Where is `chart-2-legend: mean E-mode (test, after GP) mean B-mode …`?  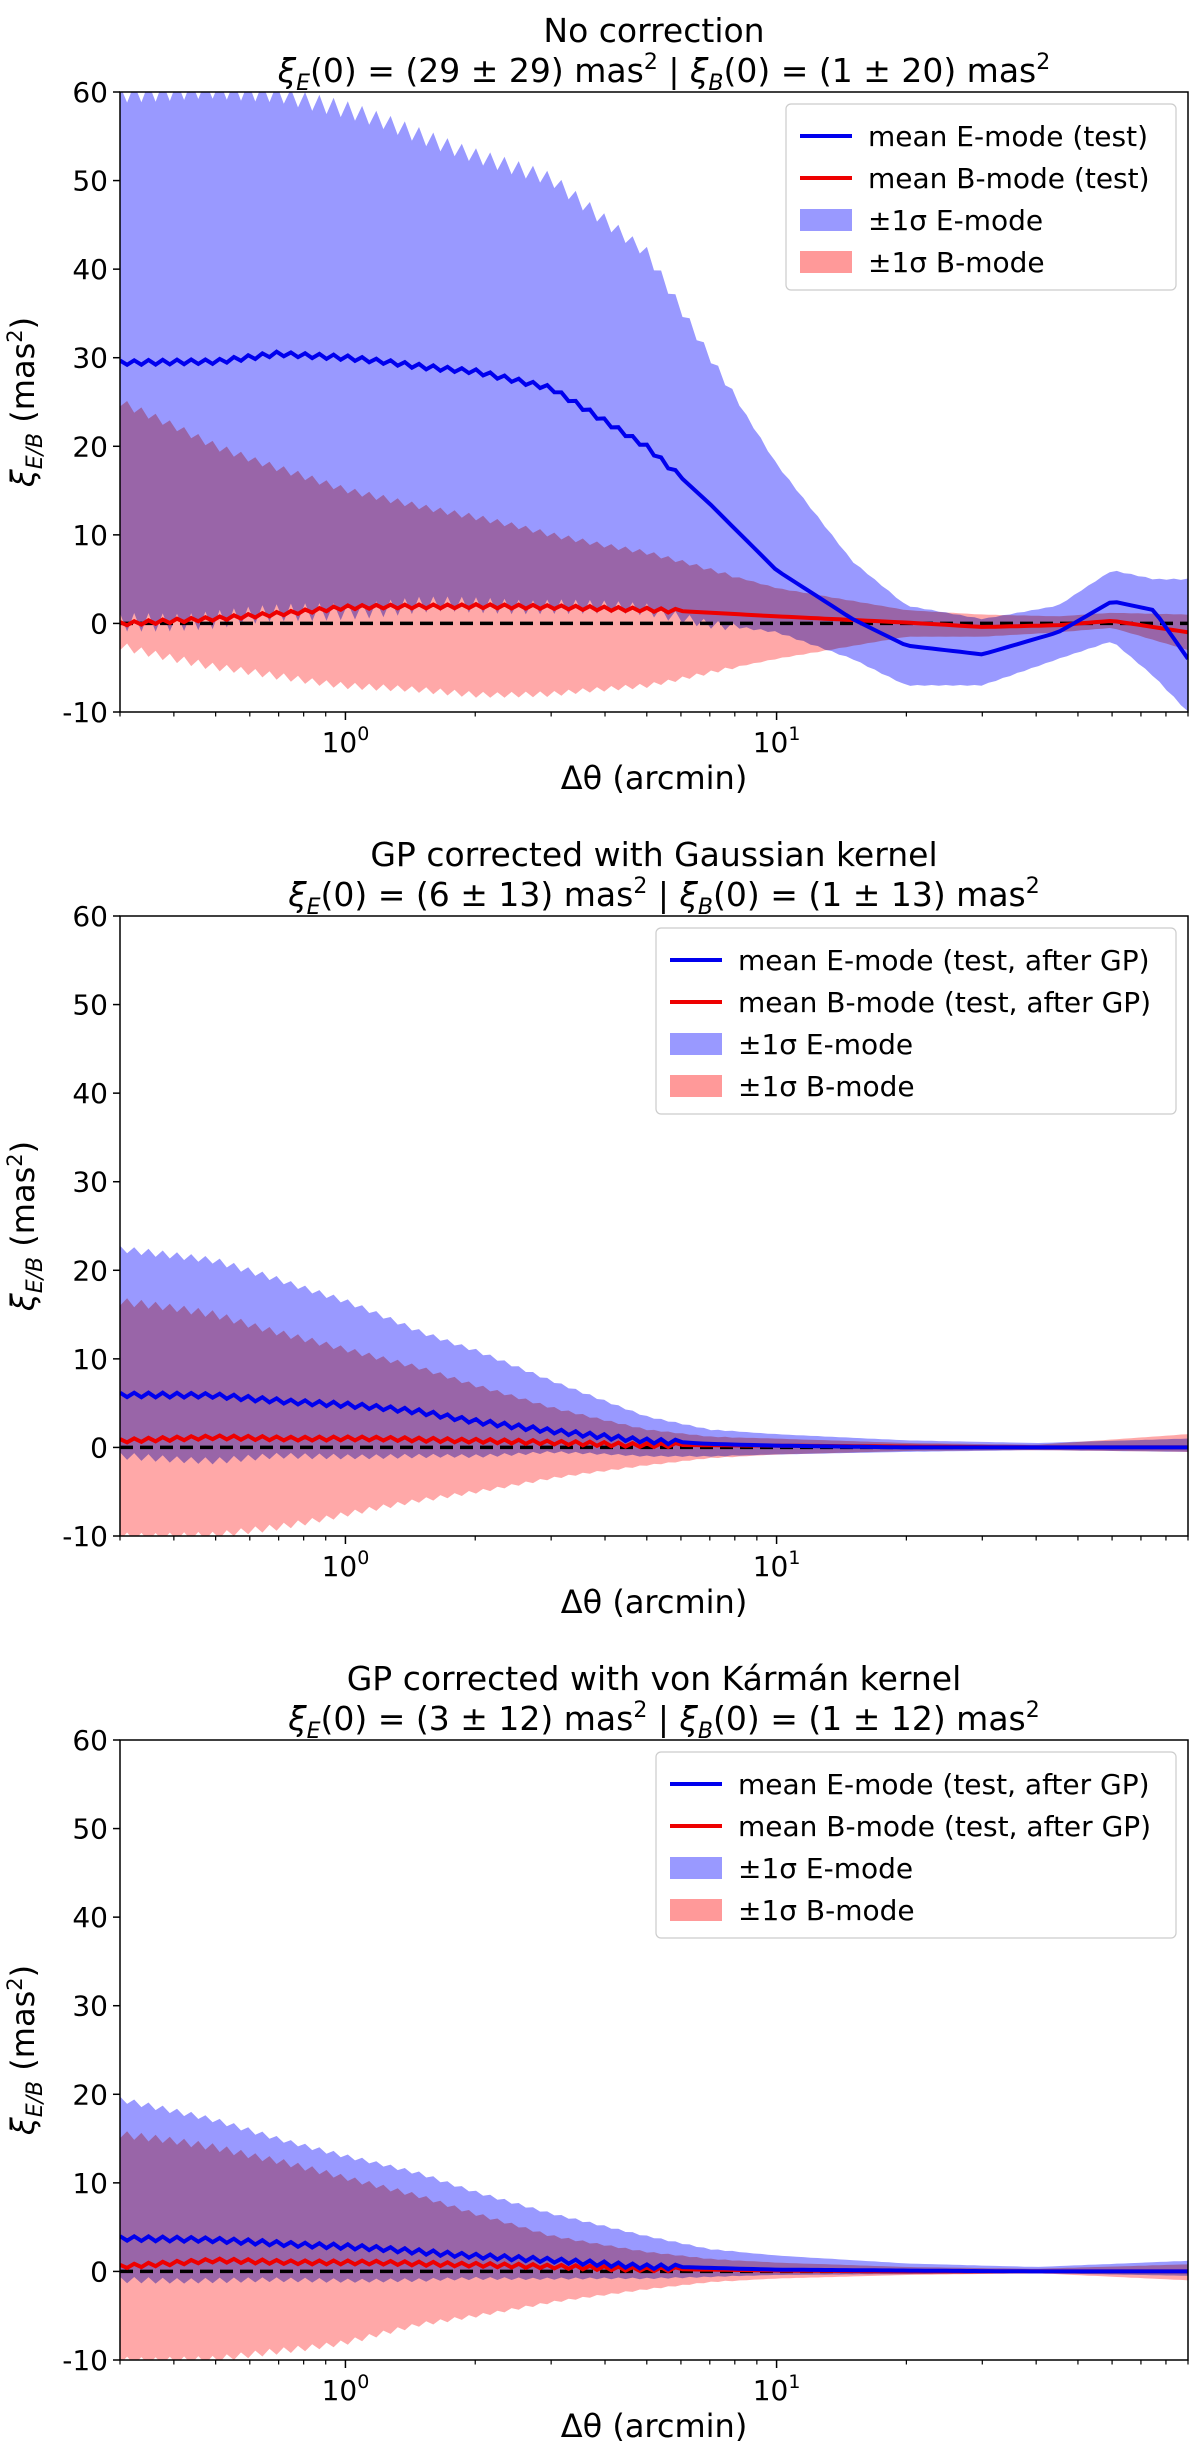
chart-2-legend: mean E-mode (test, after GP) mean B-mode … is located at coordinates (916, 1021).